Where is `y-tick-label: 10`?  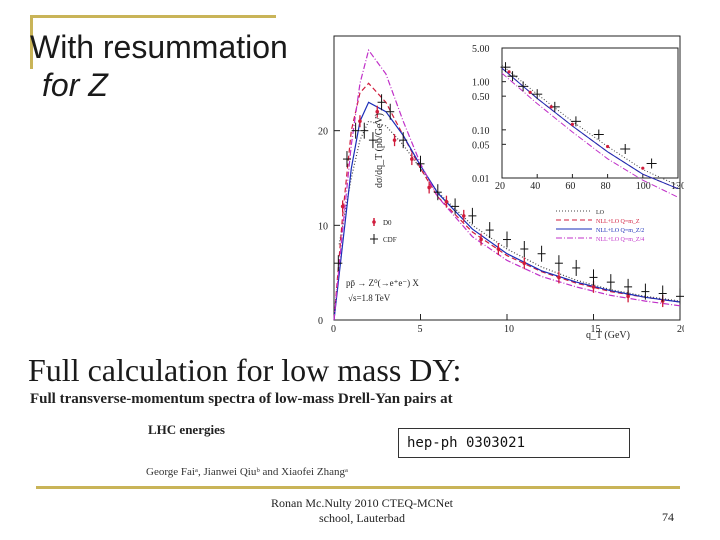
y-tick-label: 10 is located at coordinates (323, 226).